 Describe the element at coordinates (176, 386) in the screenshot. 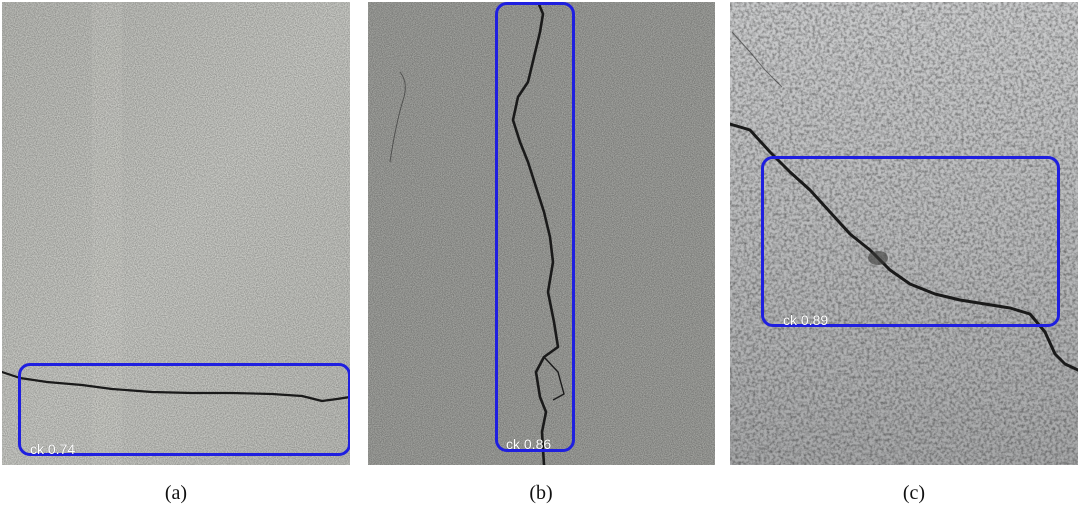

I see `crack-line-a` at that location.